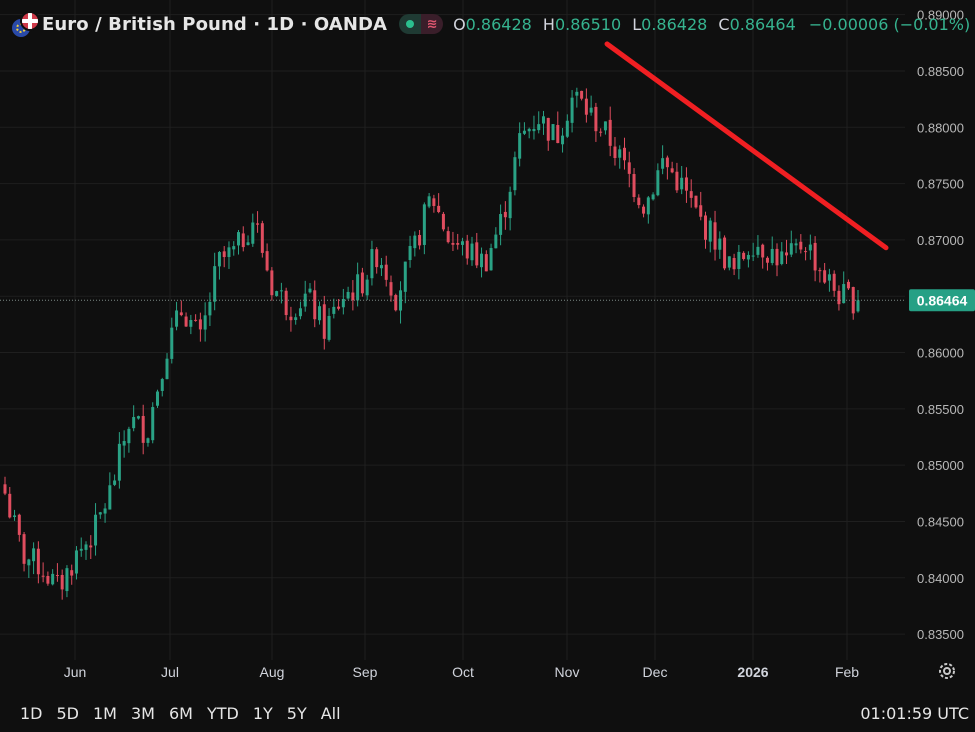  Describe the element at coordinates (262, 713) in the screenshot. I see `range-1y-button: 1Y` at that location.